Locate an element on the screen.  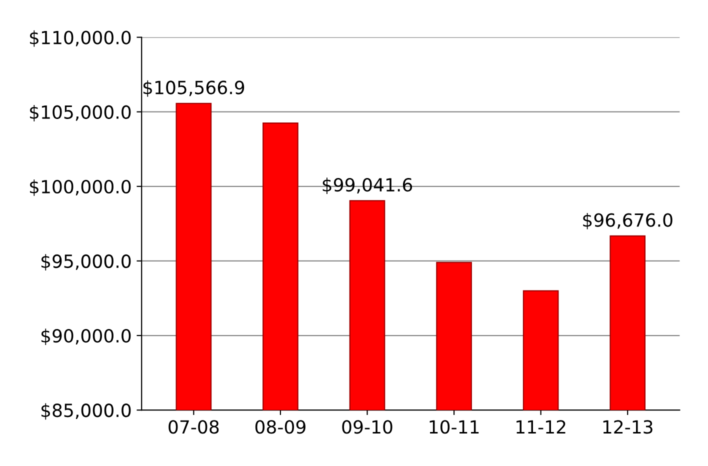
x-tick-label: 08-09 is located at coordinates (280, 427).